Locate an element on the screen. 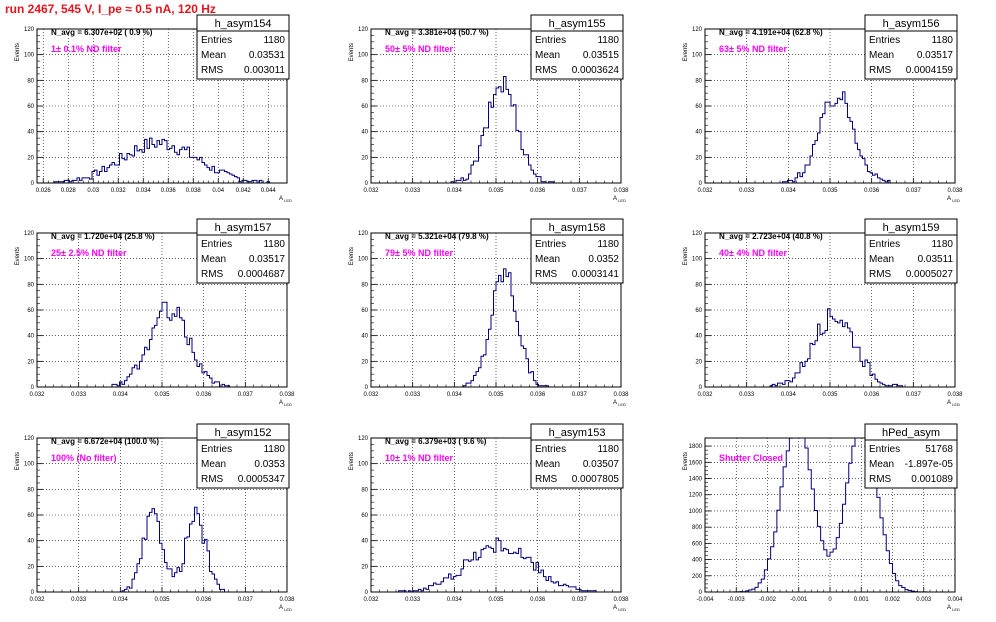 The height and width of the screenshot is (622, 996). stats-value: 0.03531 is located at coordinates (267, 55).